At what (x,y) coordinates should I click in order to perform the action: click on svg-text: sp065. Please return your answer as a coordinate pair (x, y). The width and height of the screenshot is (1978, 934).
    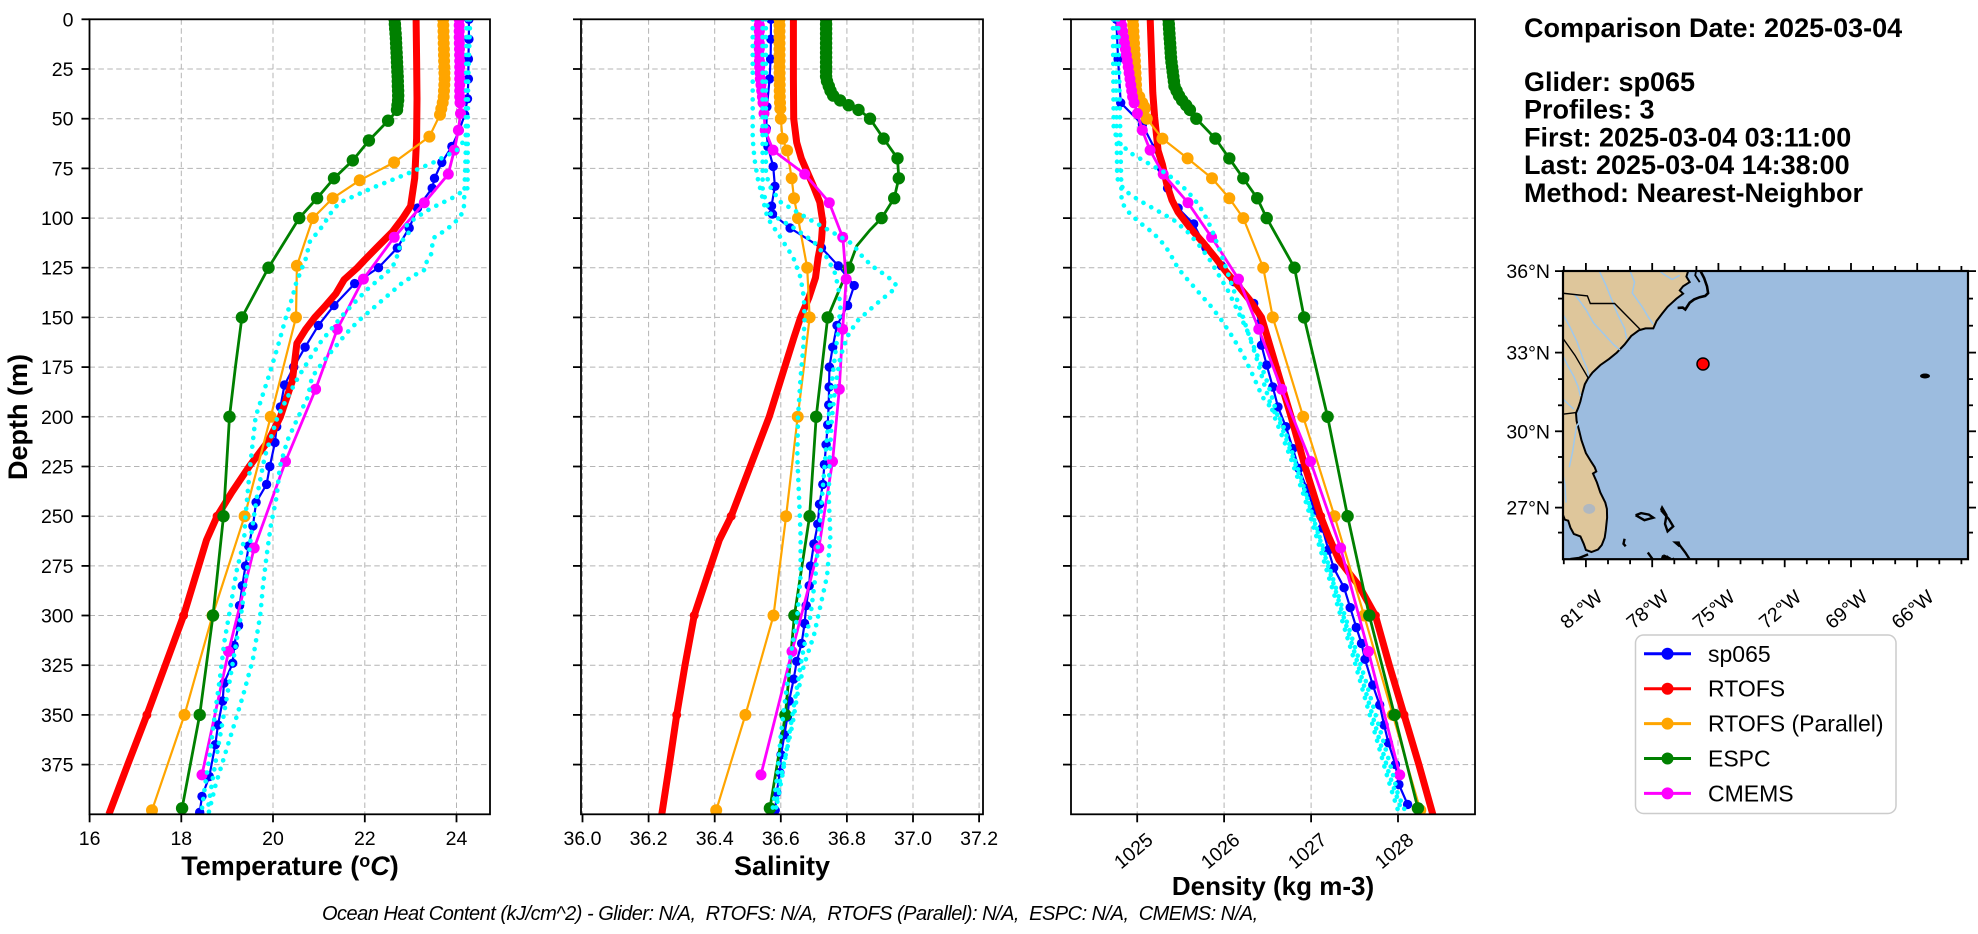
    Looking at the image, I should click on (1739, 654).